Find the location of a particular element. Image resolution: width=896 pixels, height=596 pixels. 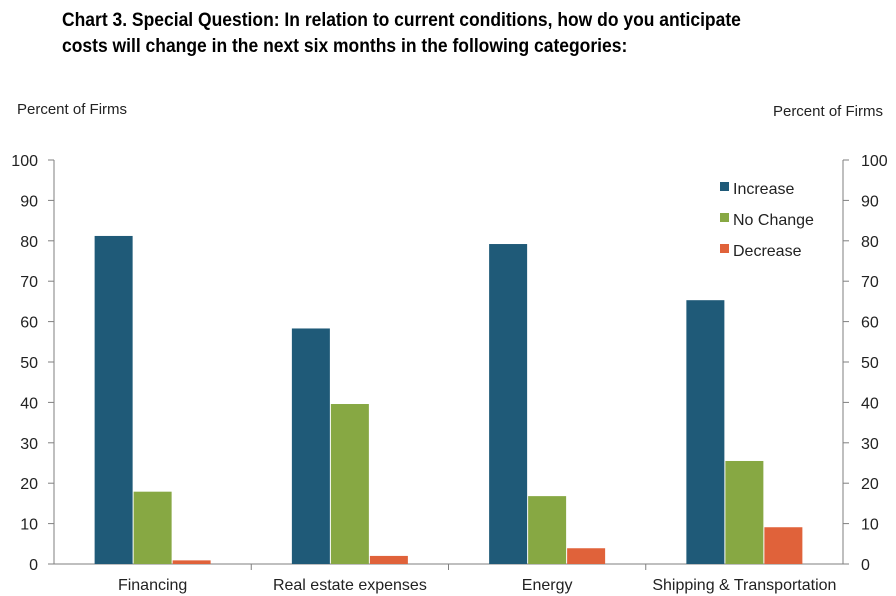

y-axis-title-right: Percent of Firms is located at coordinates (827, 111).